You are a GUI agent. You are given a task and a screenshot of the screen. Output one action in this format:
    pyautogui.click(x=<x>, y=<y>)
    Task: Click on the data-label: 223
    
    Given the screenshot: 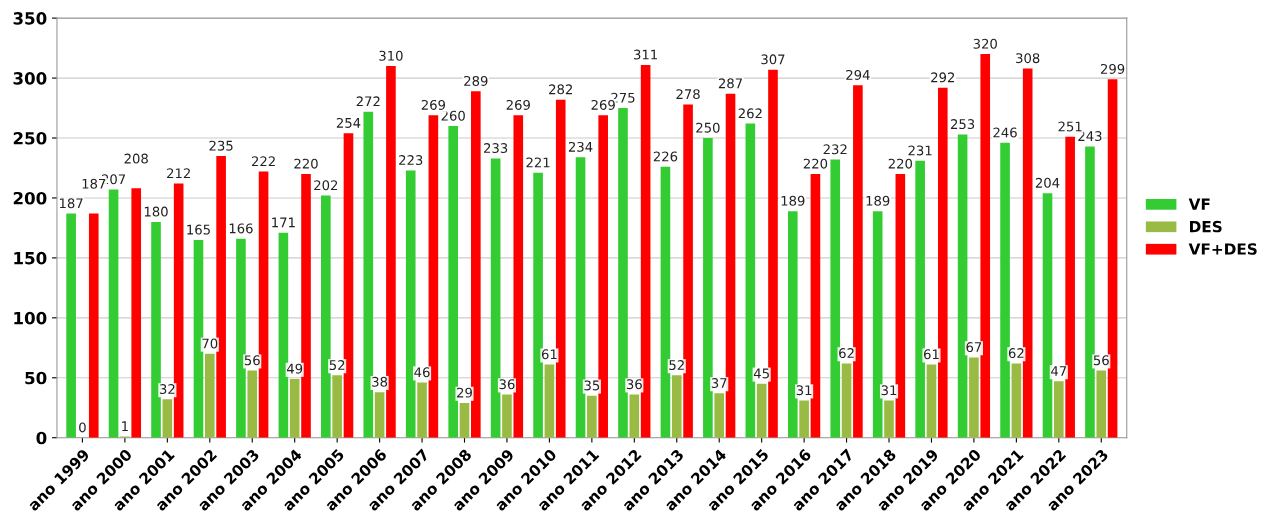 What is the action you would take?
    pyautogui.click(x=411, y=160)
    